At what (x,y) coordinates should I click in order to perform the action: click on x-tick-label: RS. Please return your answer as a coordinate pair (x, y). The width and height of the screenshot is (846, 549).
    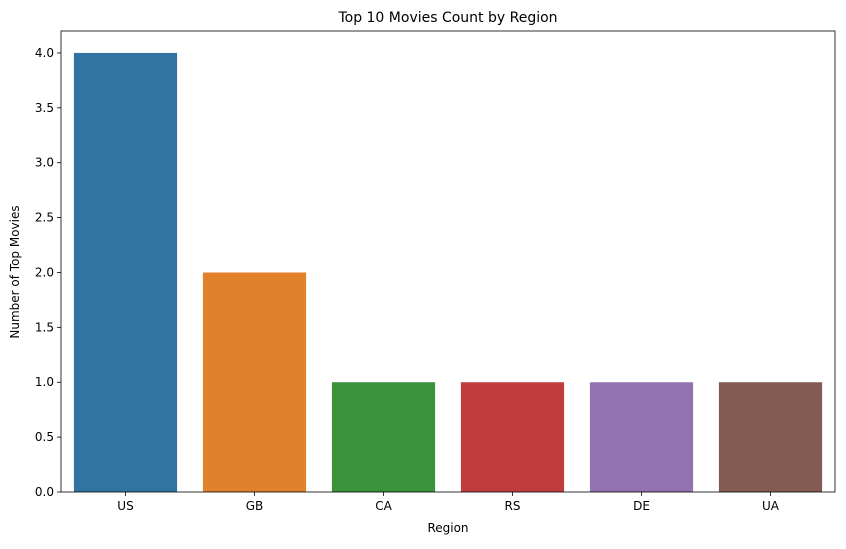
    Looking at the image, I should click on (513, 506).